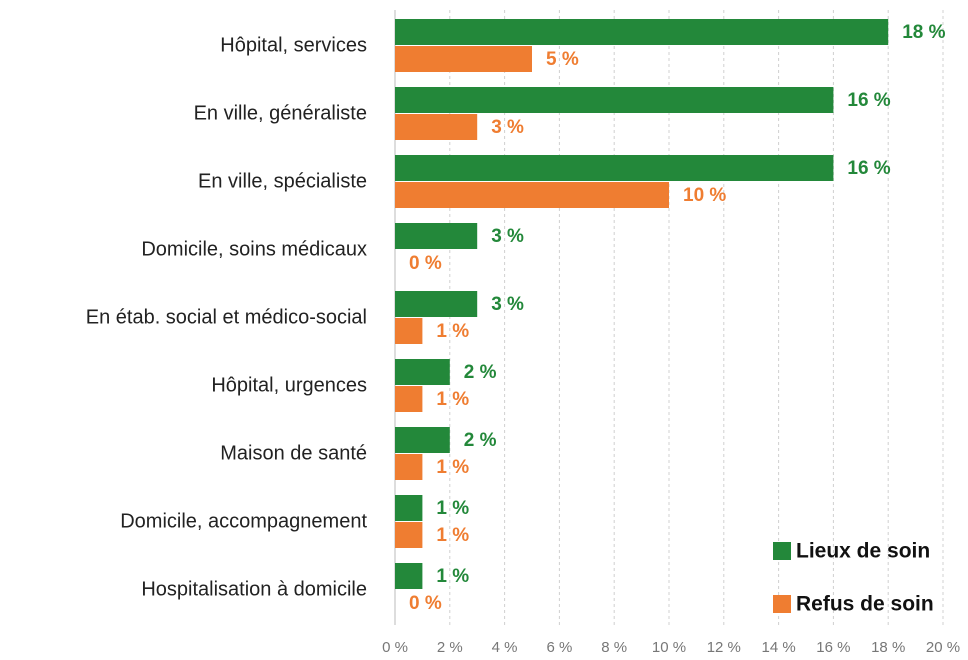  Describe the element at coordinates (293, 453) in the screenshot. I see `category-label: Maison de santé` at that location.